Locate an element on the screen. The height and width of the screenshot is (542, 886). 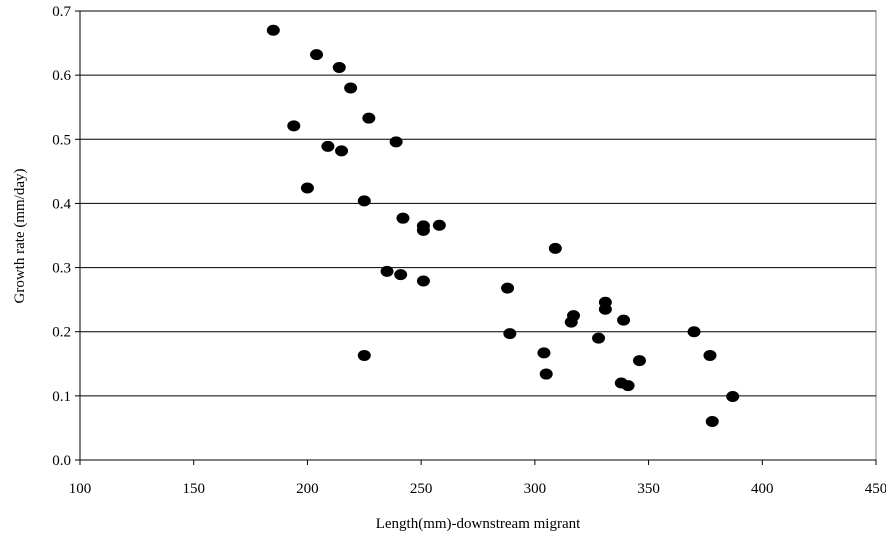
y-tick-label: 0.2 is located at coordinates (61, 333).